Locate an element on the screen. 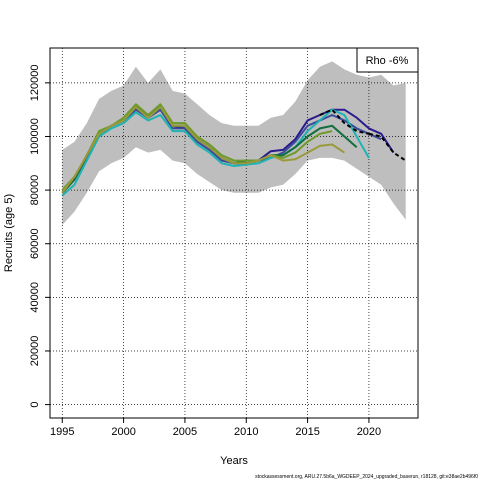 The width and height of the screenshot is (480, 480). legend-rho-text: Rho -6% is located at coordinates (387, 61).